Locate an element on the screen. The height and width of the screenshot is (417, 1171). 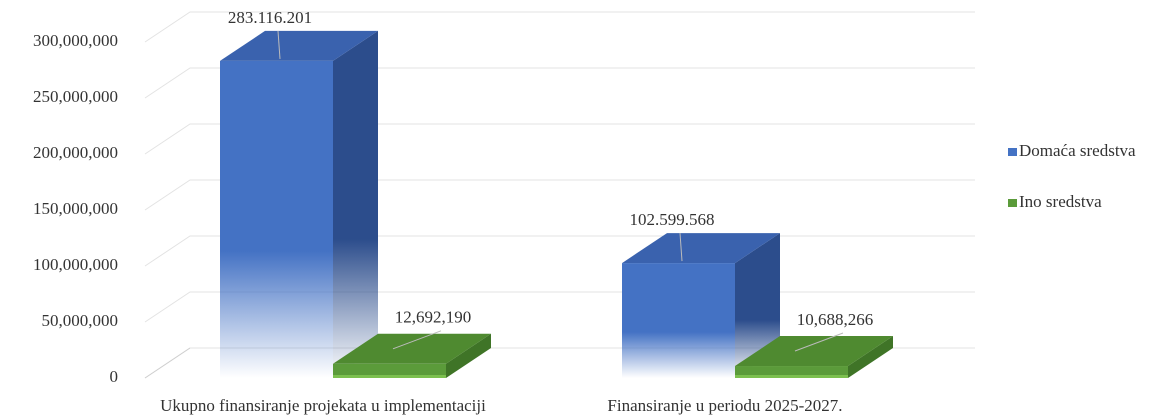
data-label: 10,688,266 is located at coordinates (835, 319).